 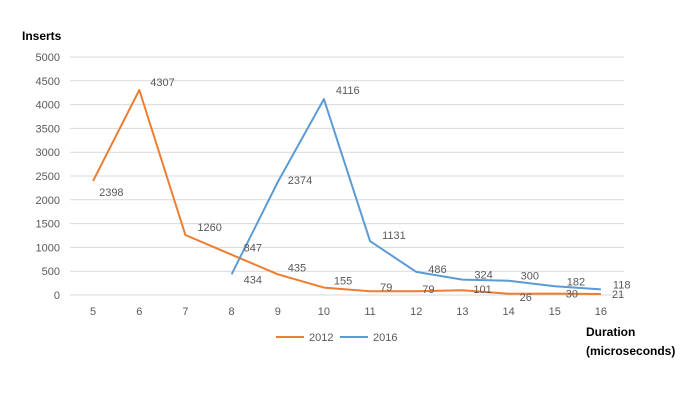 I want to click on data-label-2012-16: 21, so click(x=618, y=295).